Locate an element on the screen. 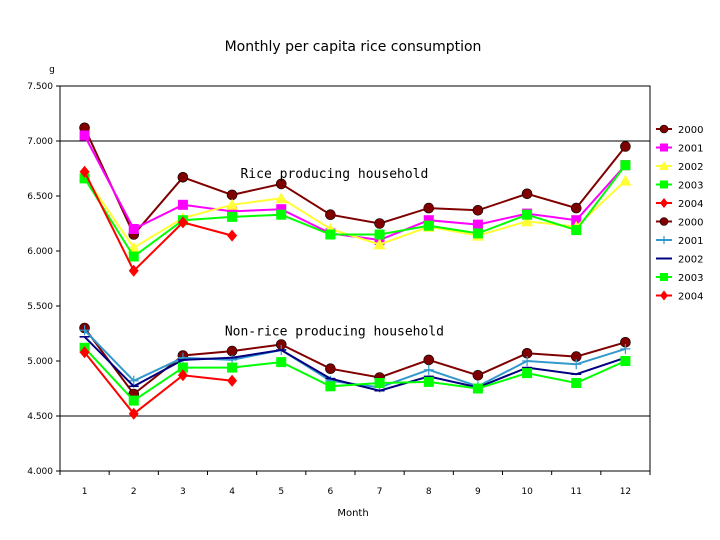  legend-label: 2001 is located at coordinates (690, 241).